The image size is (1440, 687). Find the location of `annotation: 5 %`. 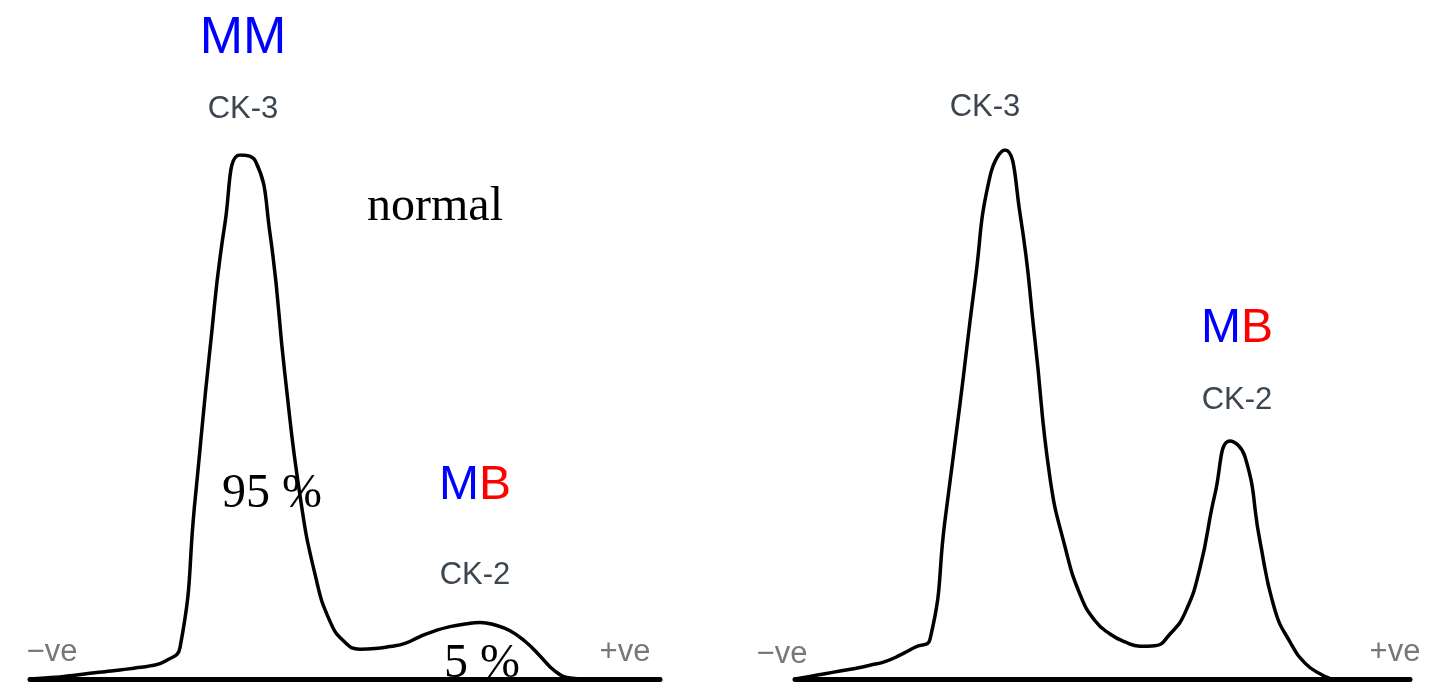

annotation: 5 % is located at coordinates (482, 660).